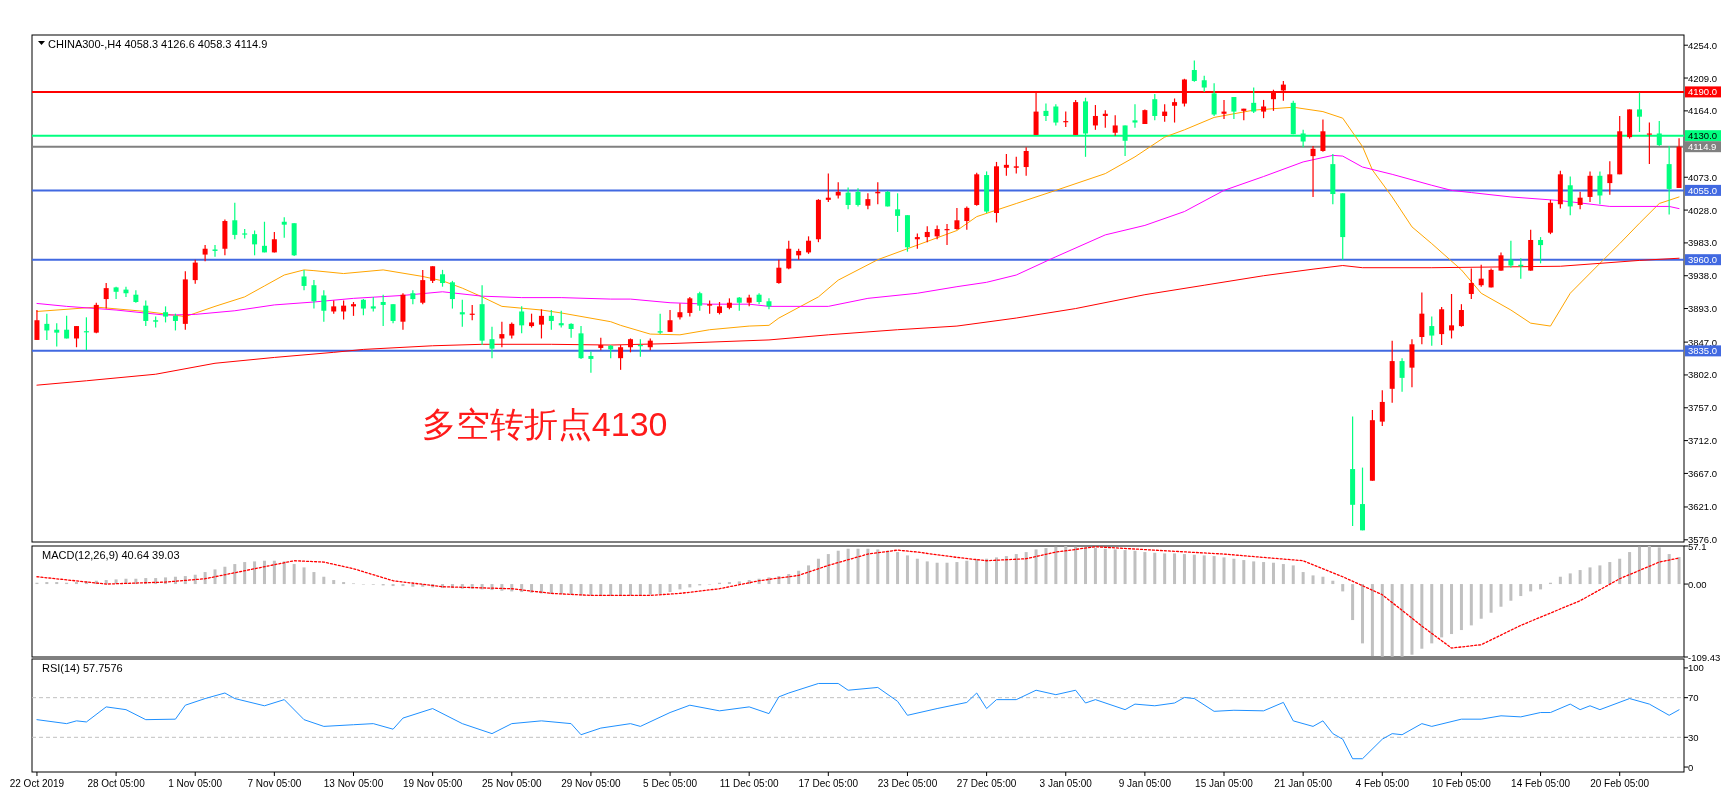  What do you see at coordinates (1703, 136) in the screenshot?
I see `ref-line-label: 4130.0` at bounding box center [1703, 136].